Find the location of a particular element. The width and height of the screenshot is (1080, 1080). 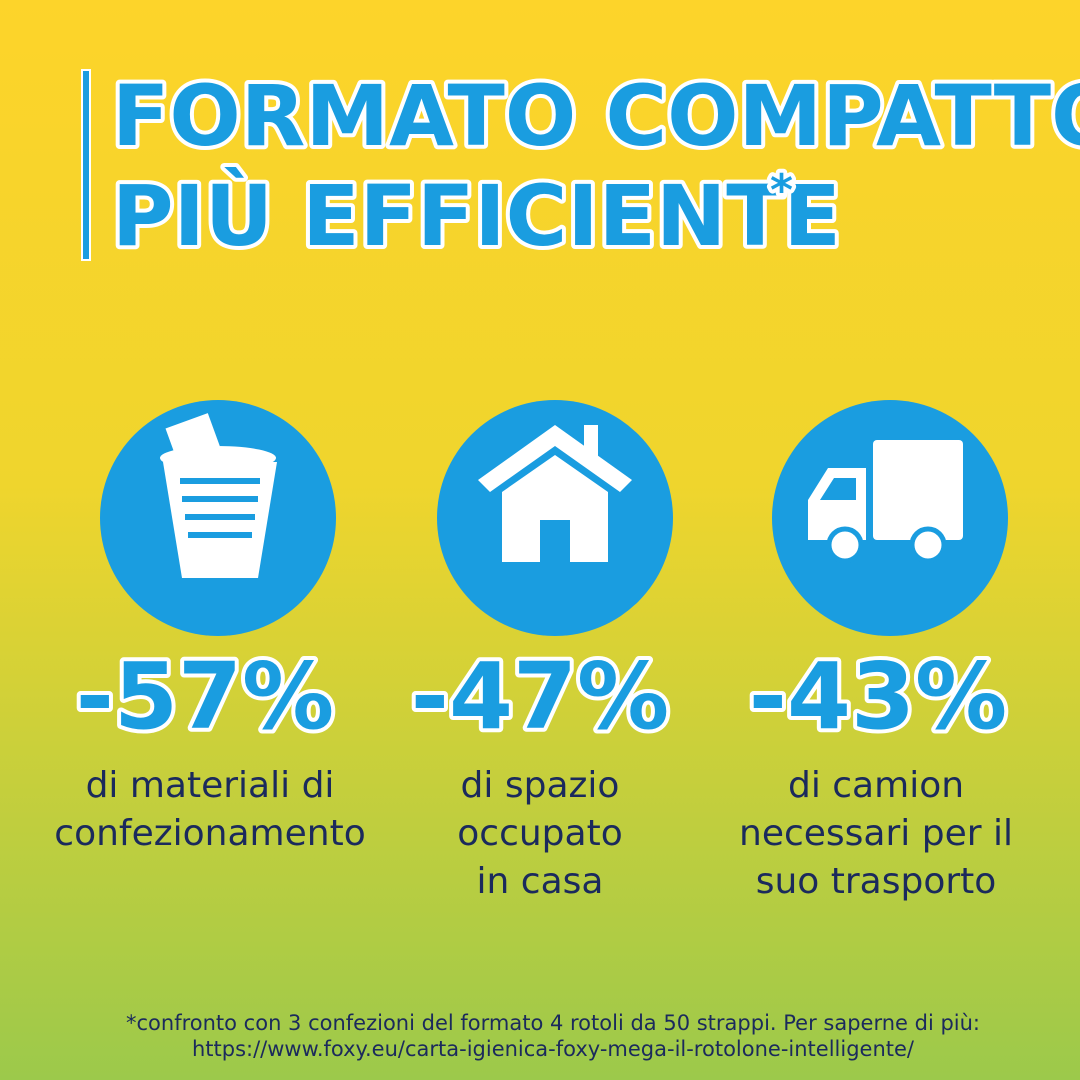

asterisk: * is located at coordinates (781, 190).